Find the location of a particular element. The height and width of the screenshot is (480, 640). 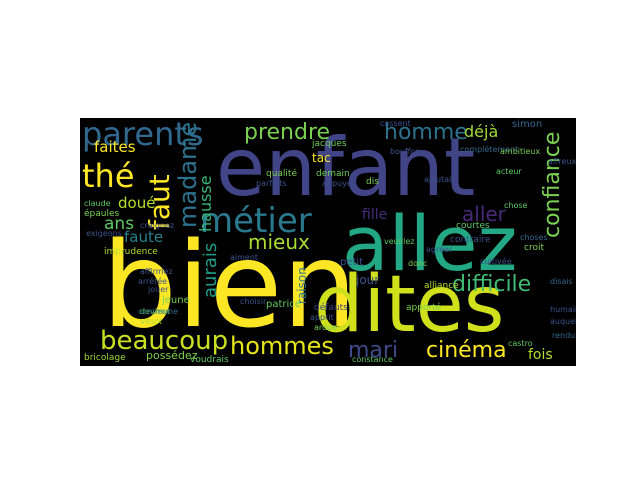

word: métier is located at coordinates (256, 221).